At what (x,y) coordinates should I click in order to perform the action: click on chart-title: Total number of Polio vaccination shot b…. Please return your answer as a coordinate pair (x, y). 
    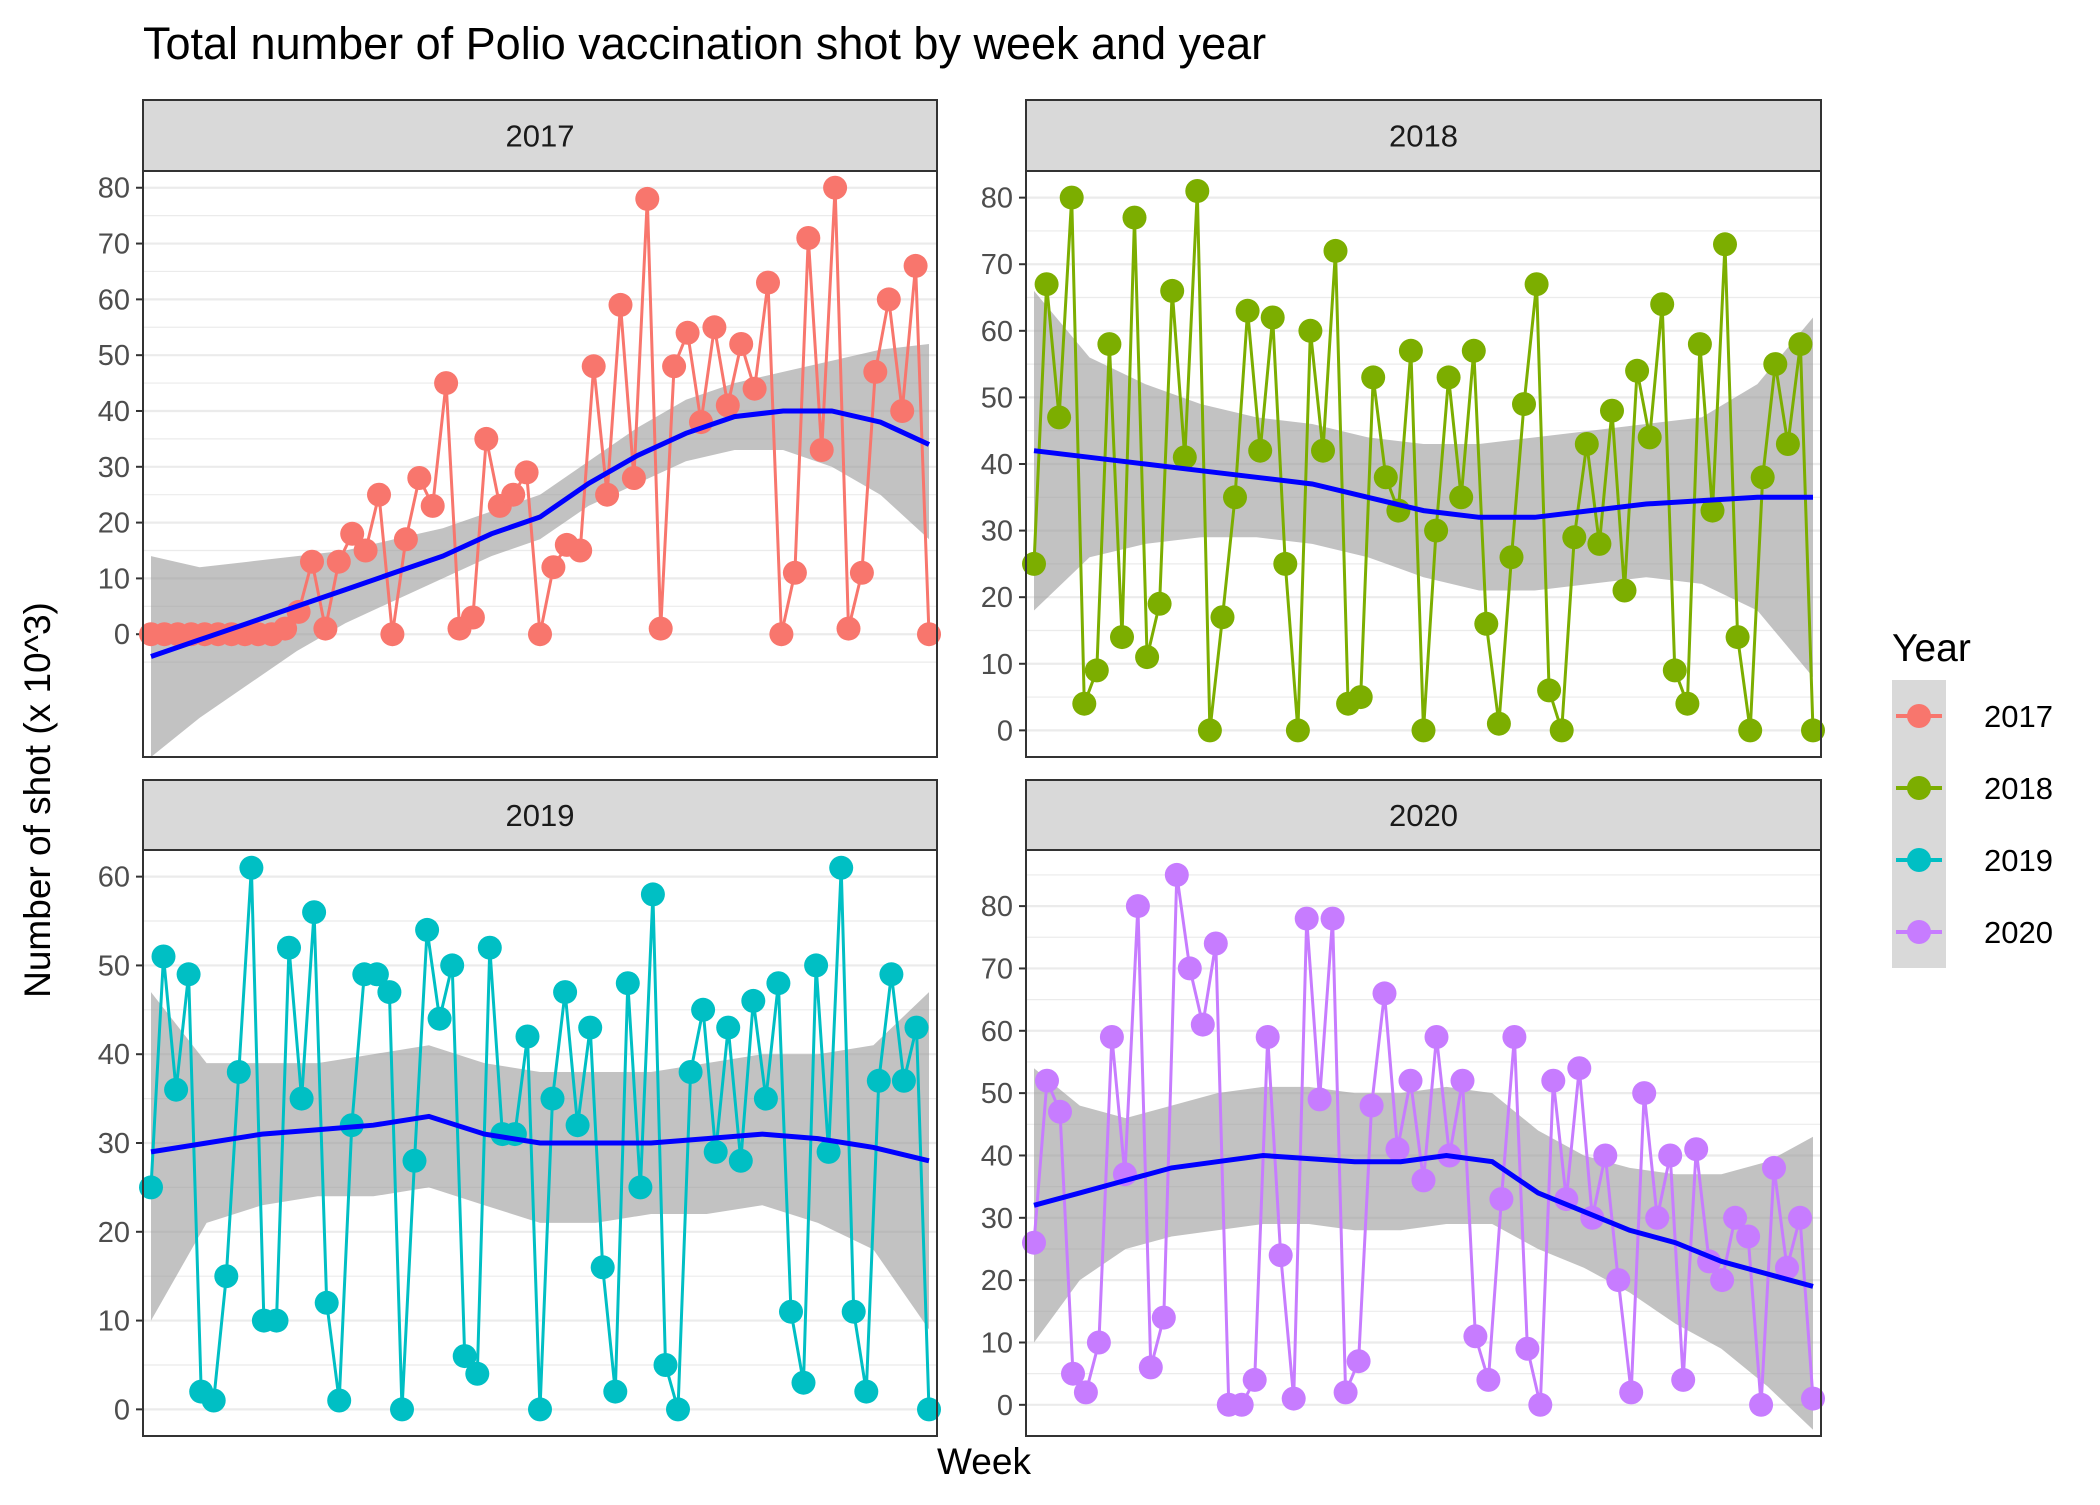
    Looking at the image, I should click on (704, 43).